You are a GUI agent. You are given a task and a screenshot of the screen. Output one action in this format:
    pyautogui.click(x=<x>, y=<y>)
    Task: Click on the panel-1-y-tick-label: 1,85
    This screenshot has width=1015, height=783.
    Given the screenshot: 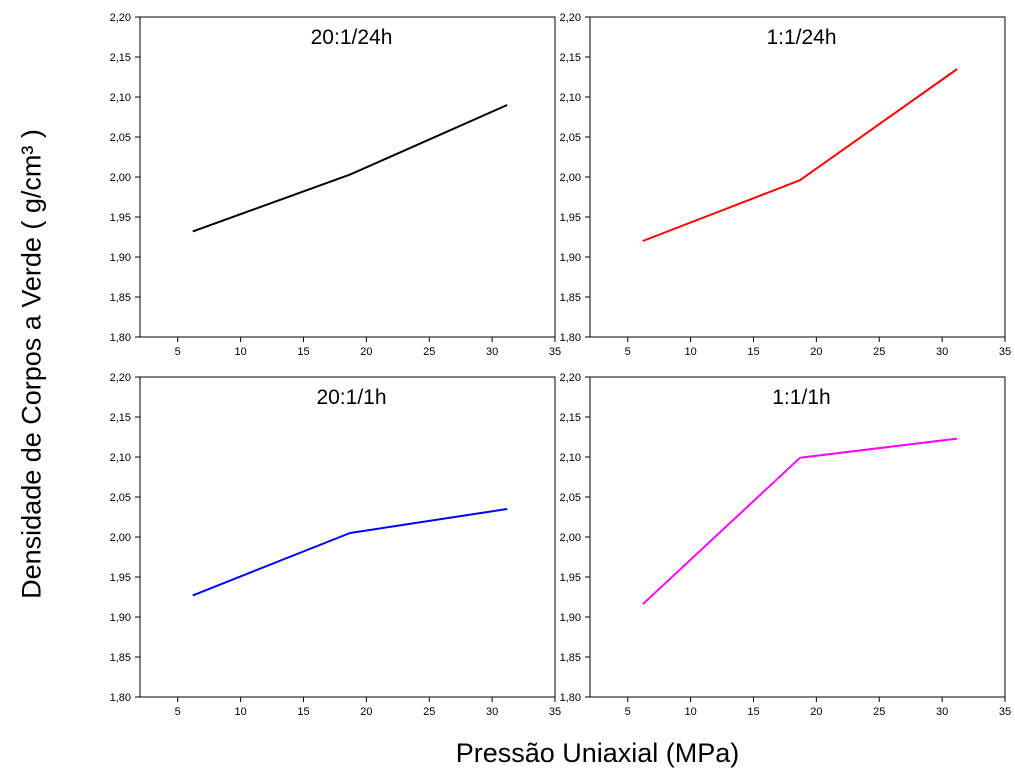 What is the action you would take?
    pyautogui.click(x=120, y=298)
    